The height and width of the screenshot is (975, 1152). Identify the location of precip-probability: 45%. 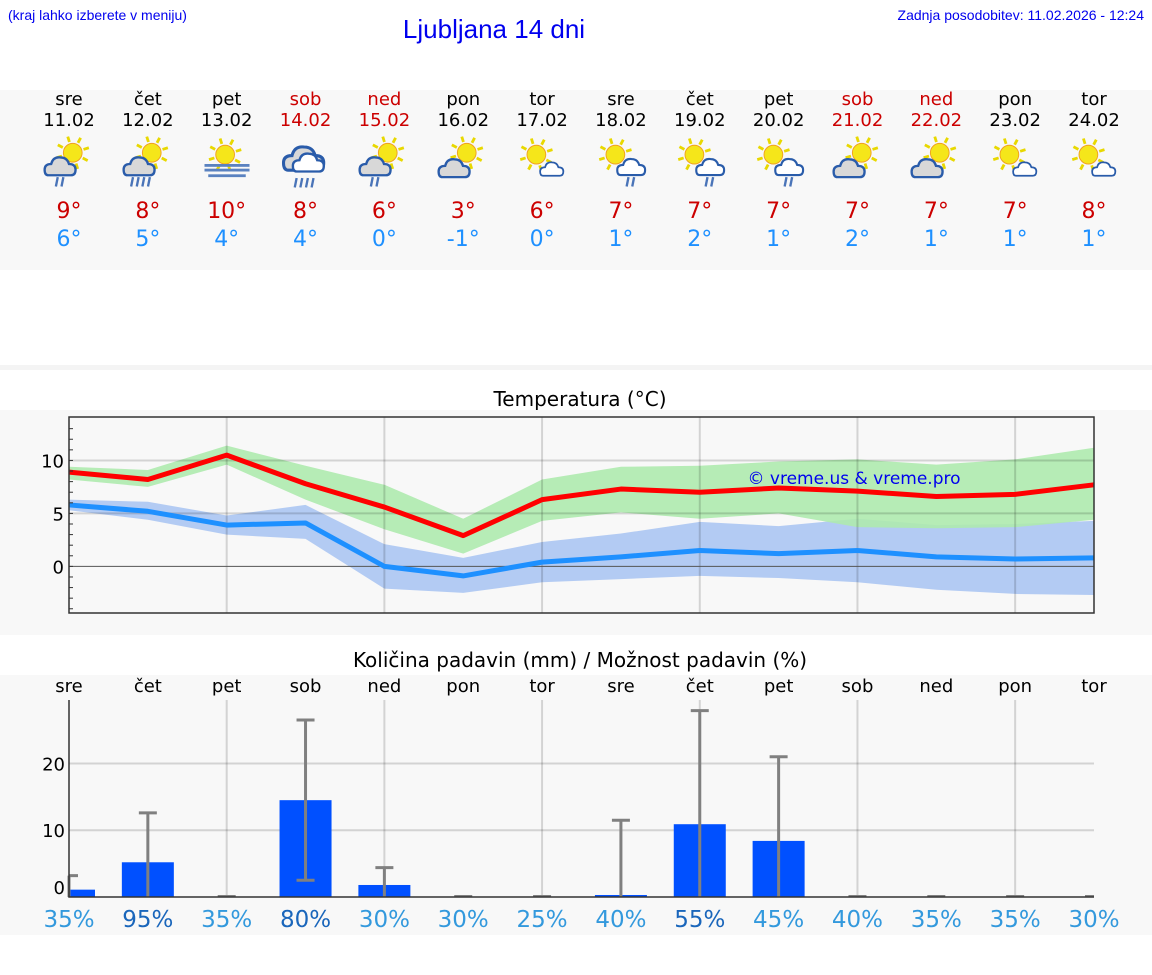
(778, 920).